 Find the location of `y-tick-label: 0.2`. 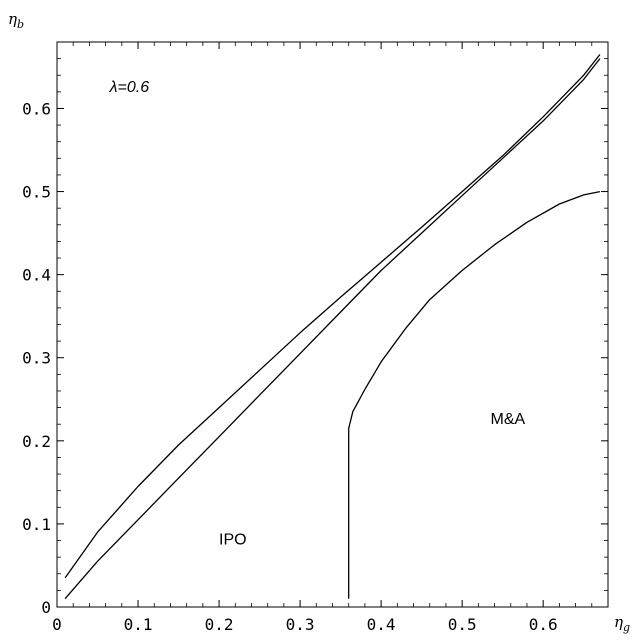

y-tick-label: 0.2 is located at coordinates (36, 441).